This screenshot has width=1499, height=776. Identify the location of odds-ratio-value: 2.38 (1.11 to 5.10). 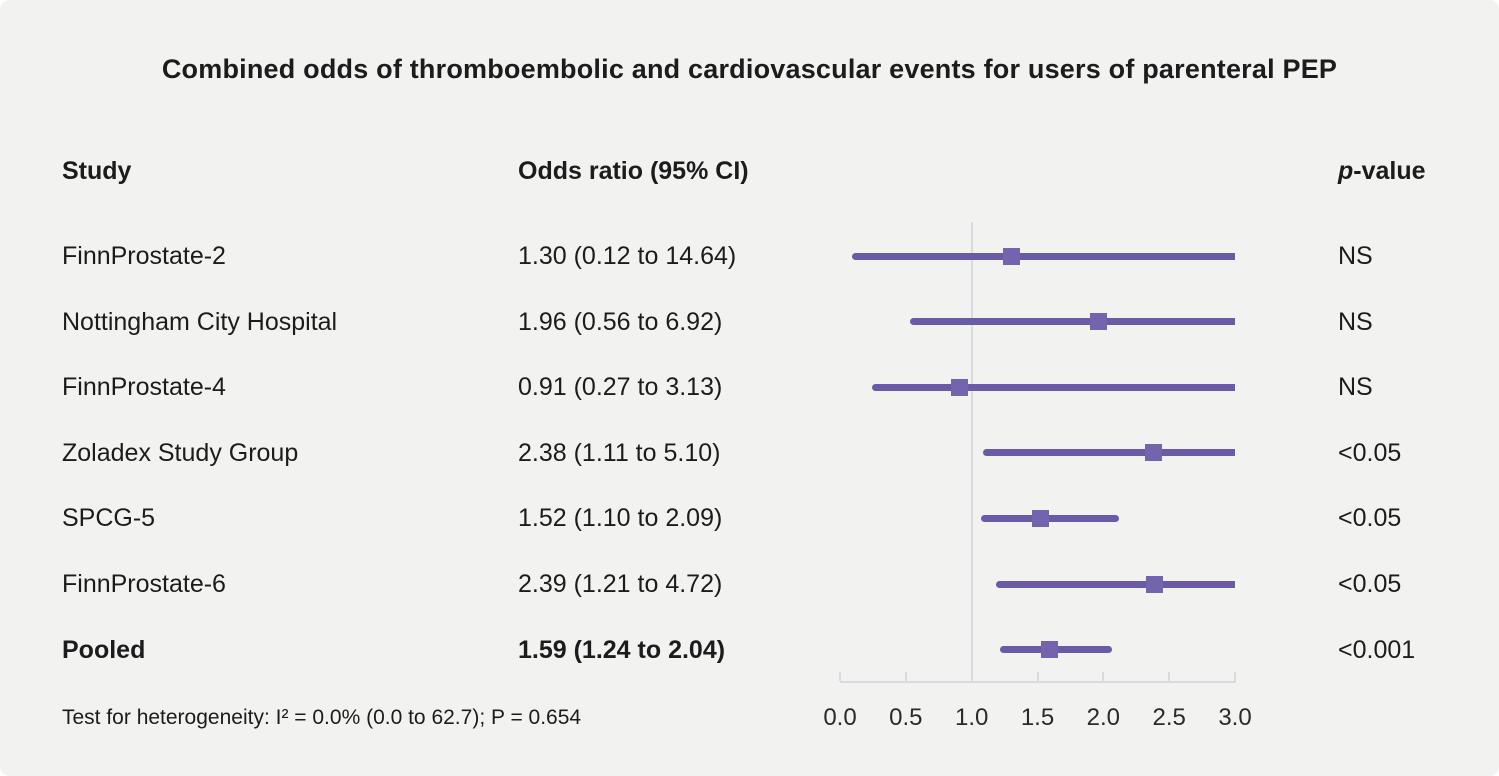
(619, 452).